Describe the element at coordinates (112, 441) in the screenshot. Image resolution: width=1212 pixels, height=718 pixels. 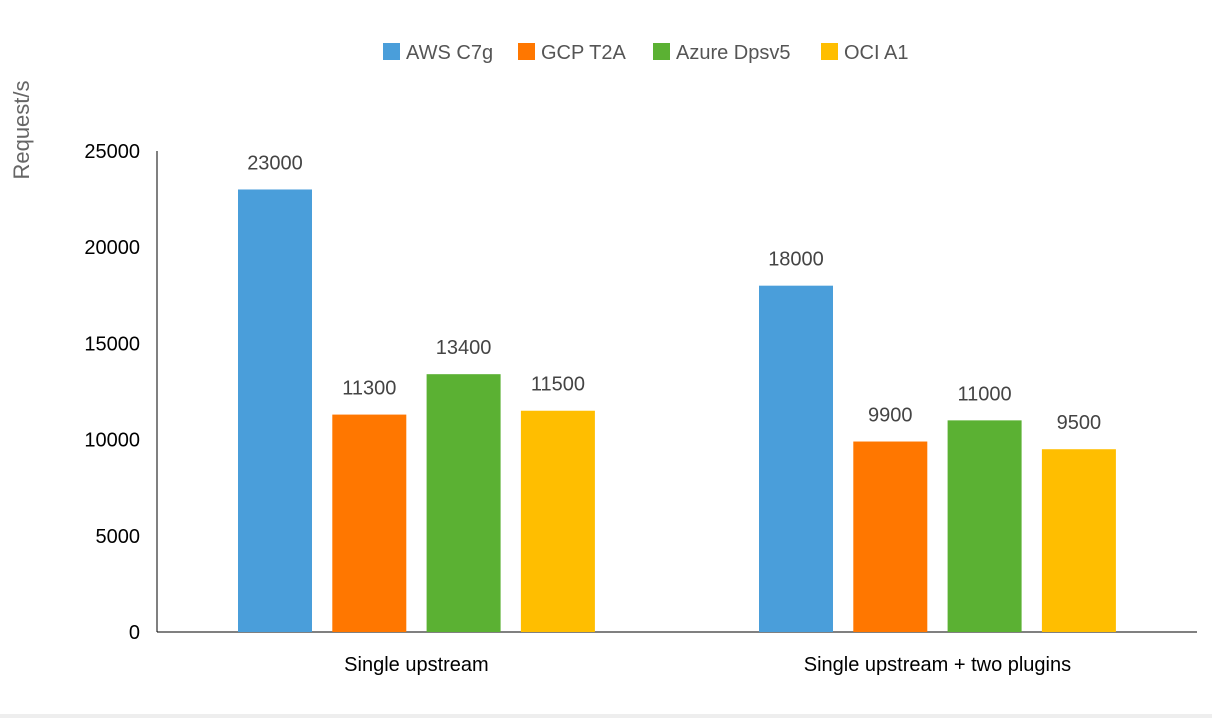
I see `y-tick-label: 10000` at that location.